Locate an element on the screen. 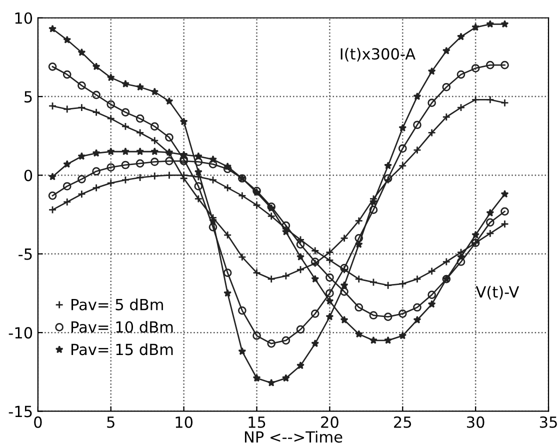 This screenshot has width=558, height=447. y-tick-label: -15 is located at coordinates (20, 412).